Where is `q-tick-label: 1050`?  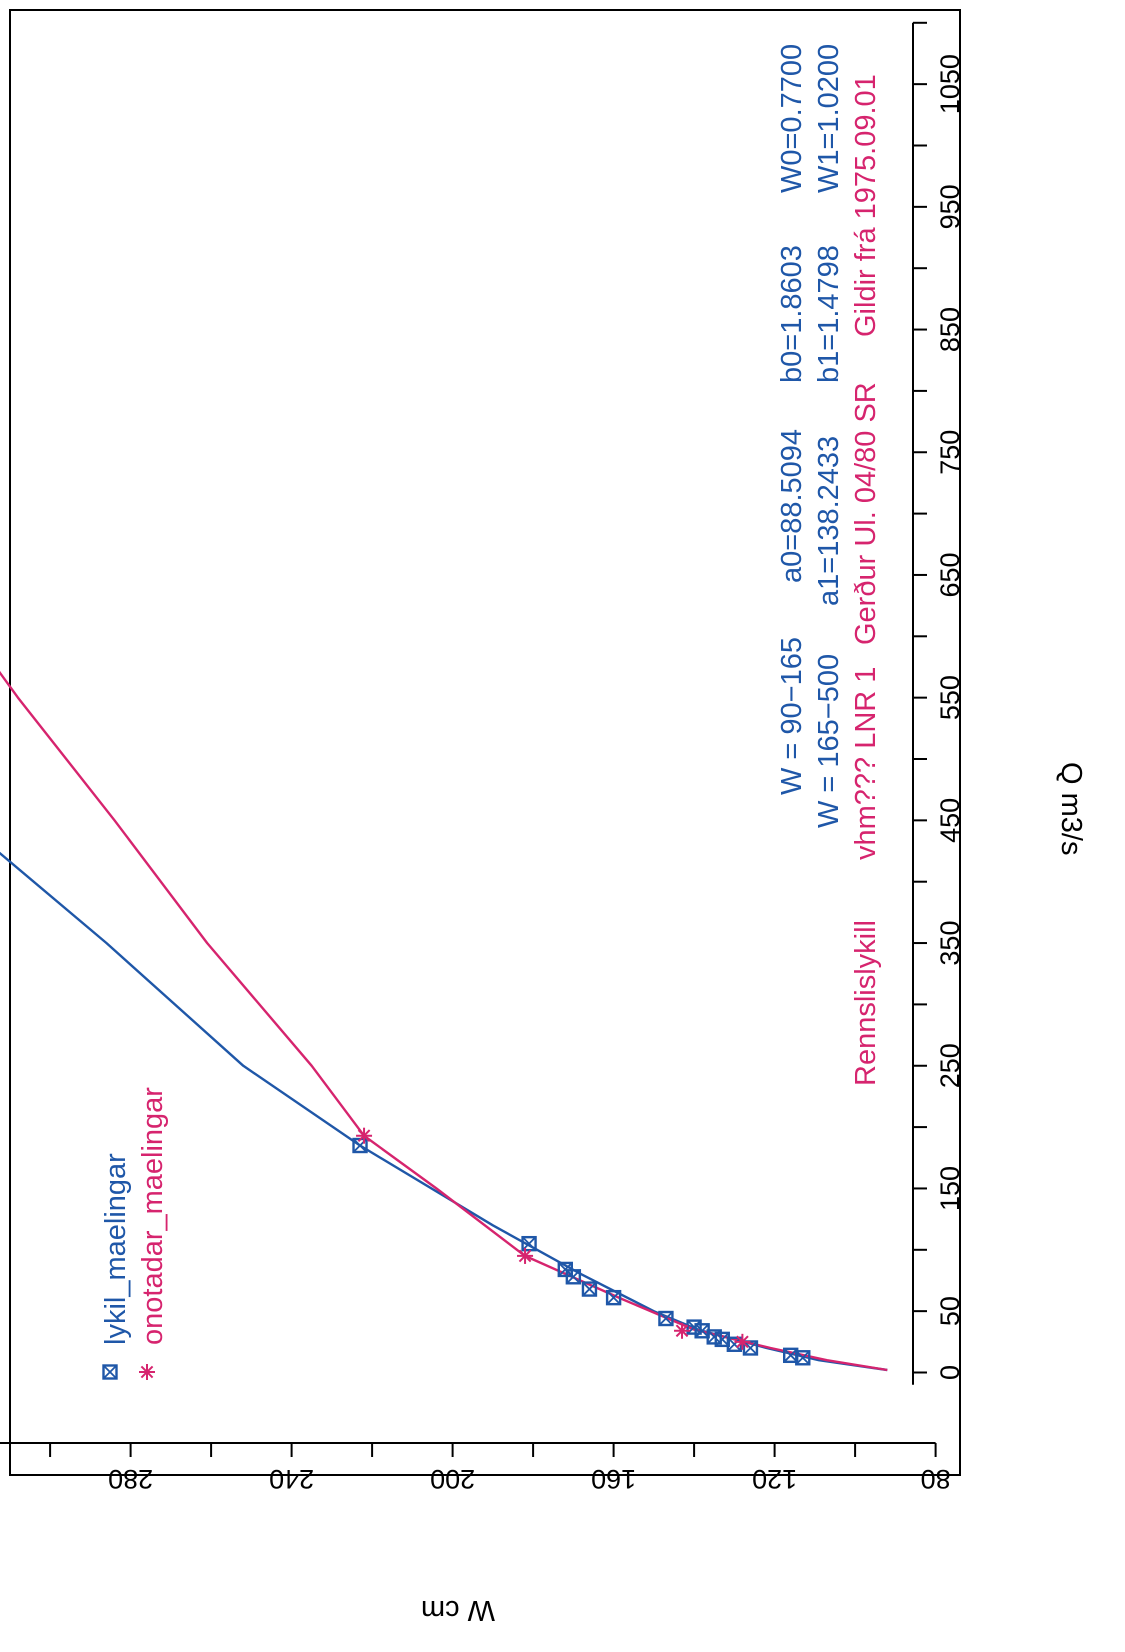
q-tick-label: 1050 is located at coordinates (950, 84).